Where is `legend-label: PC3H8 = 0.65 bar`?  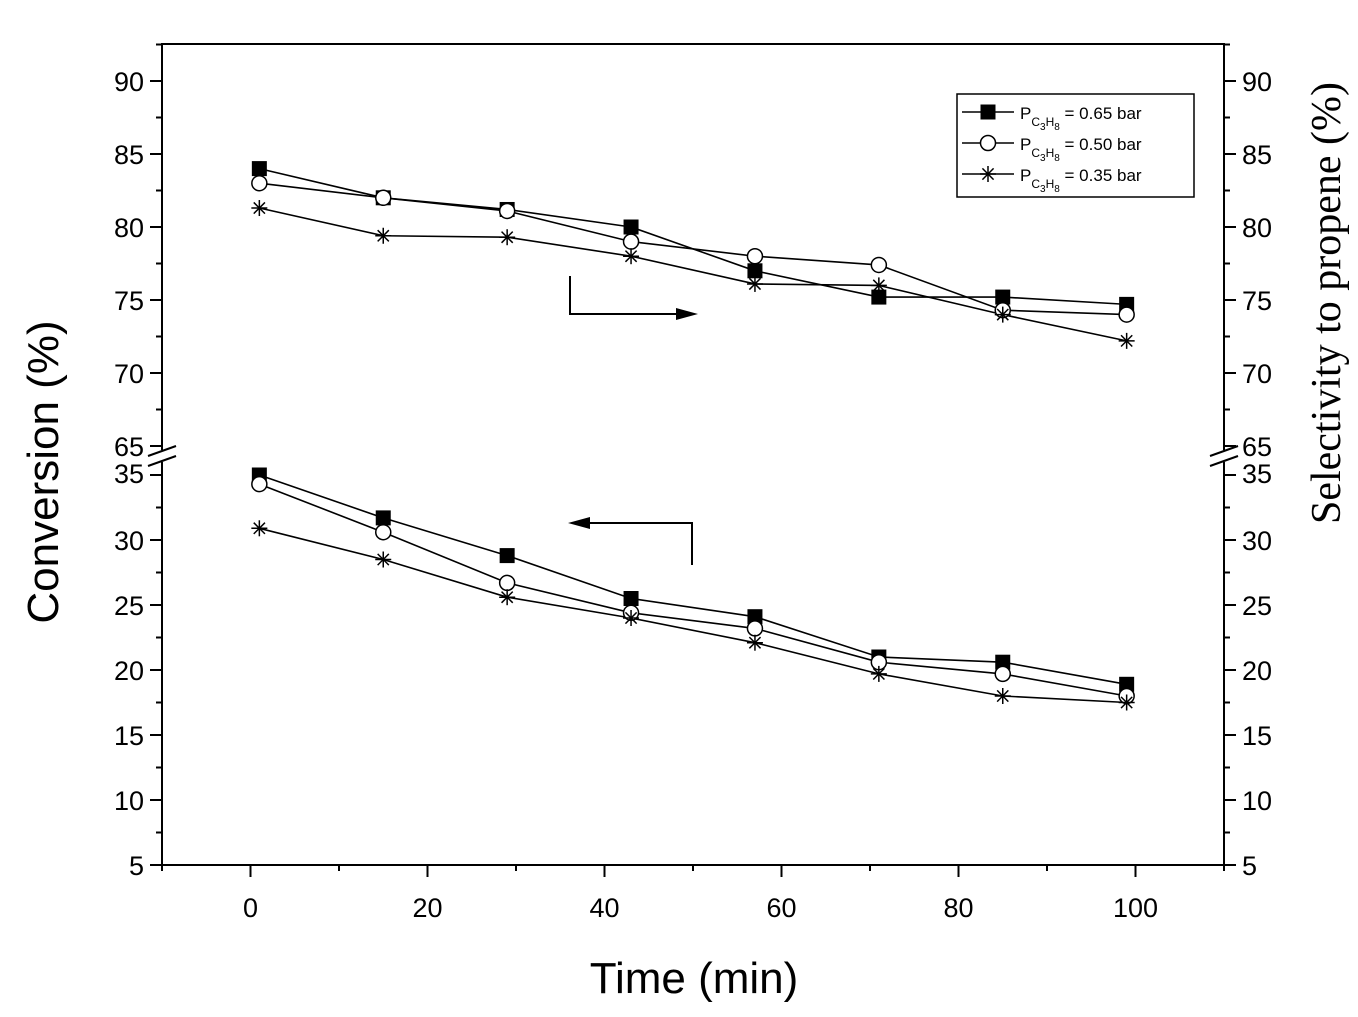
legend-label: PC3H8 = 0.65 bar is located at coordinates (1081, 118).